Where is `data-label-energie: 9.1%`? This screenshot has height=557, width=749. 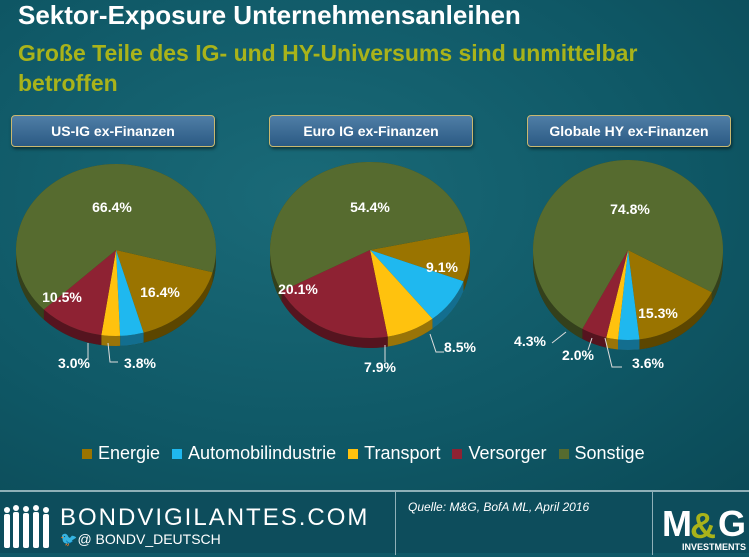 data-label-energie: 9.1% is located at coordinates (442, 267).